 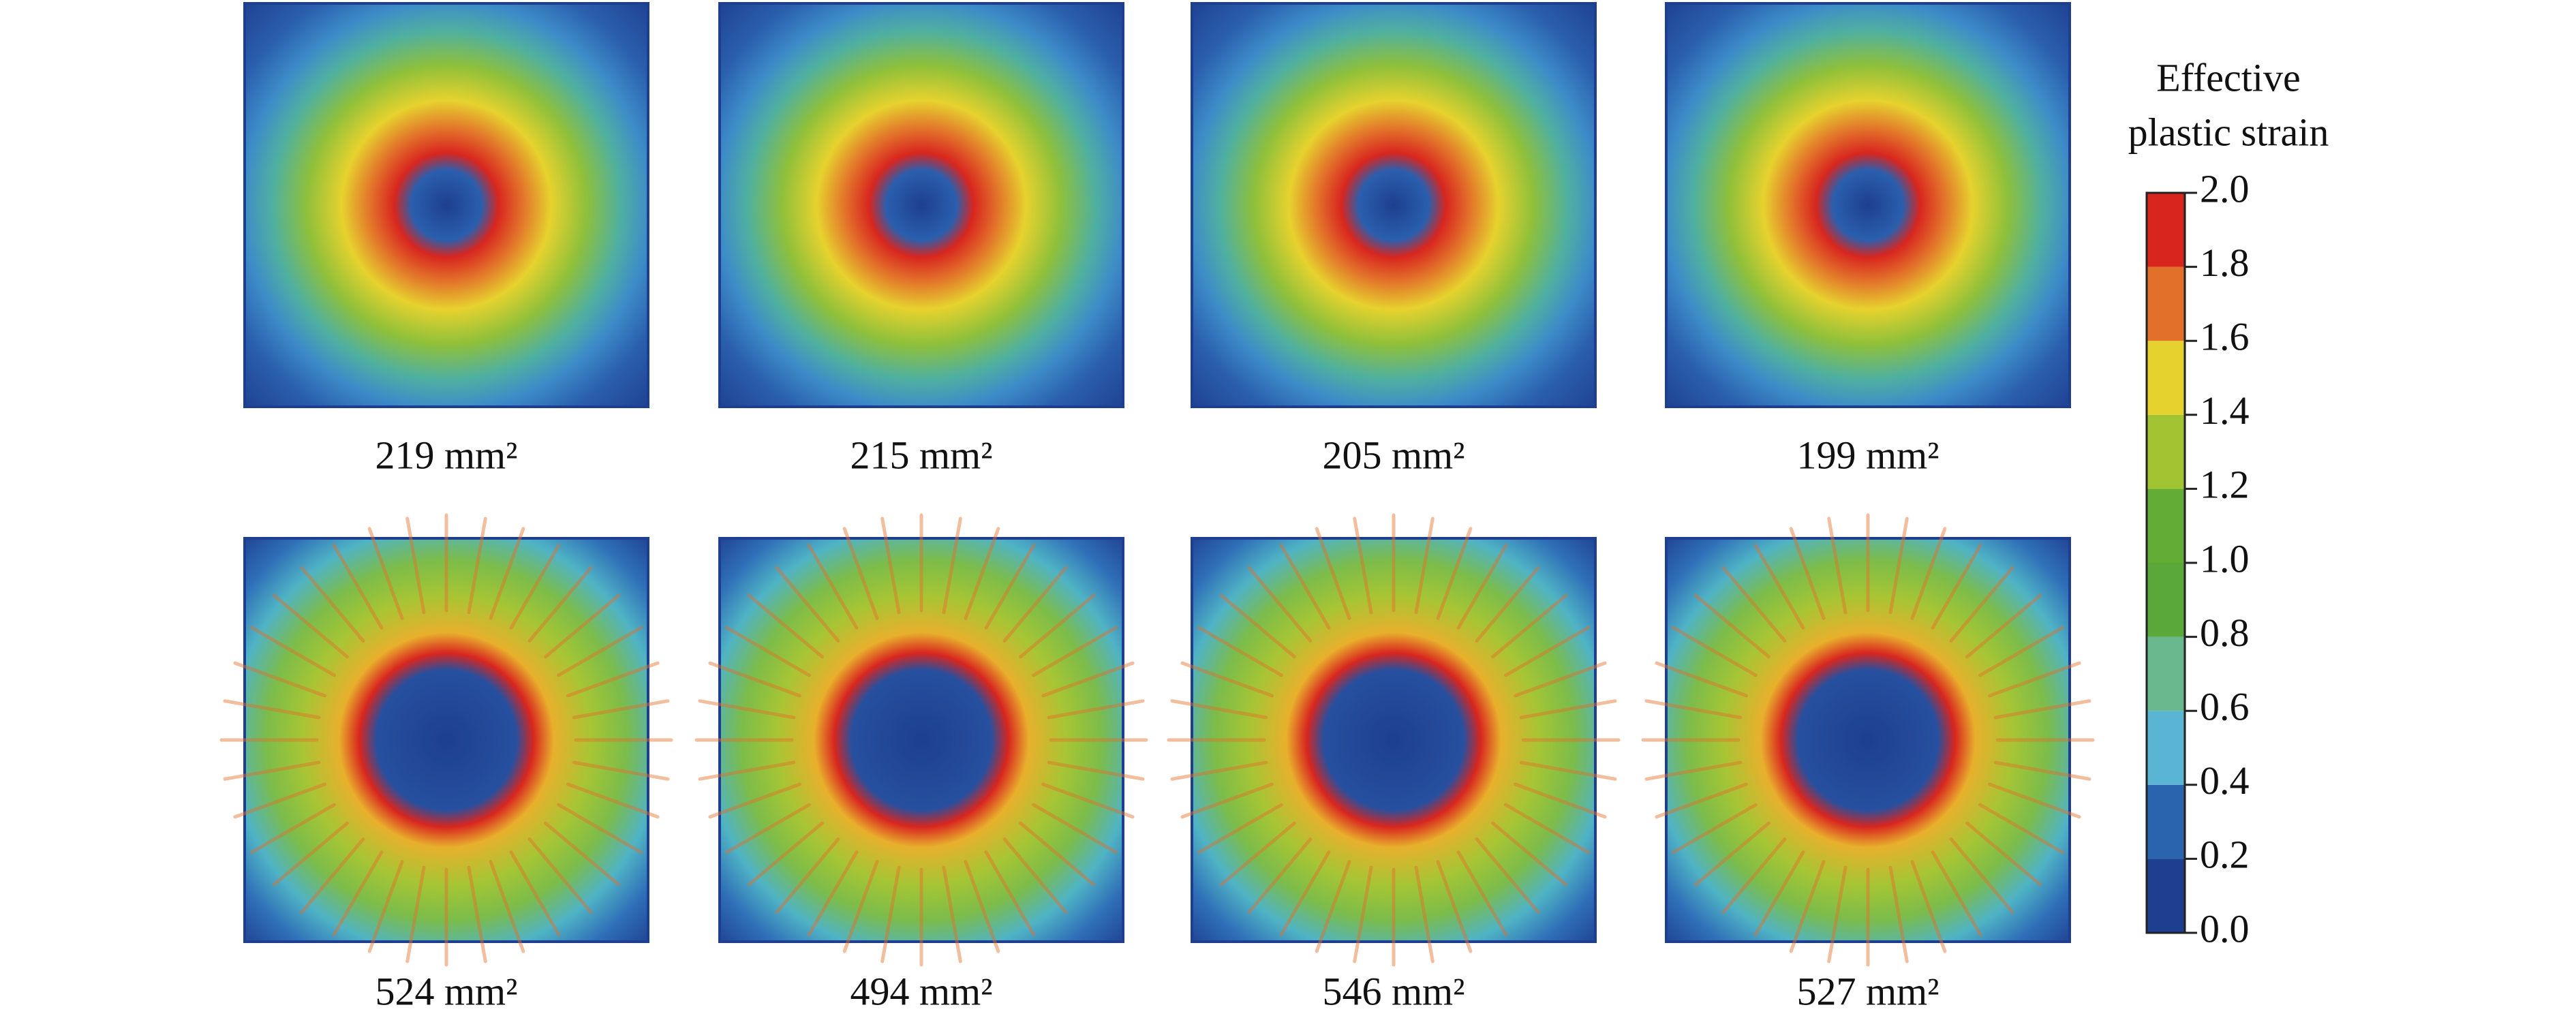 What do you see at coordinates (921, 455) in the screenshot?
I see `panel-caption: 215 mm²` at bounding box center [921, 455].